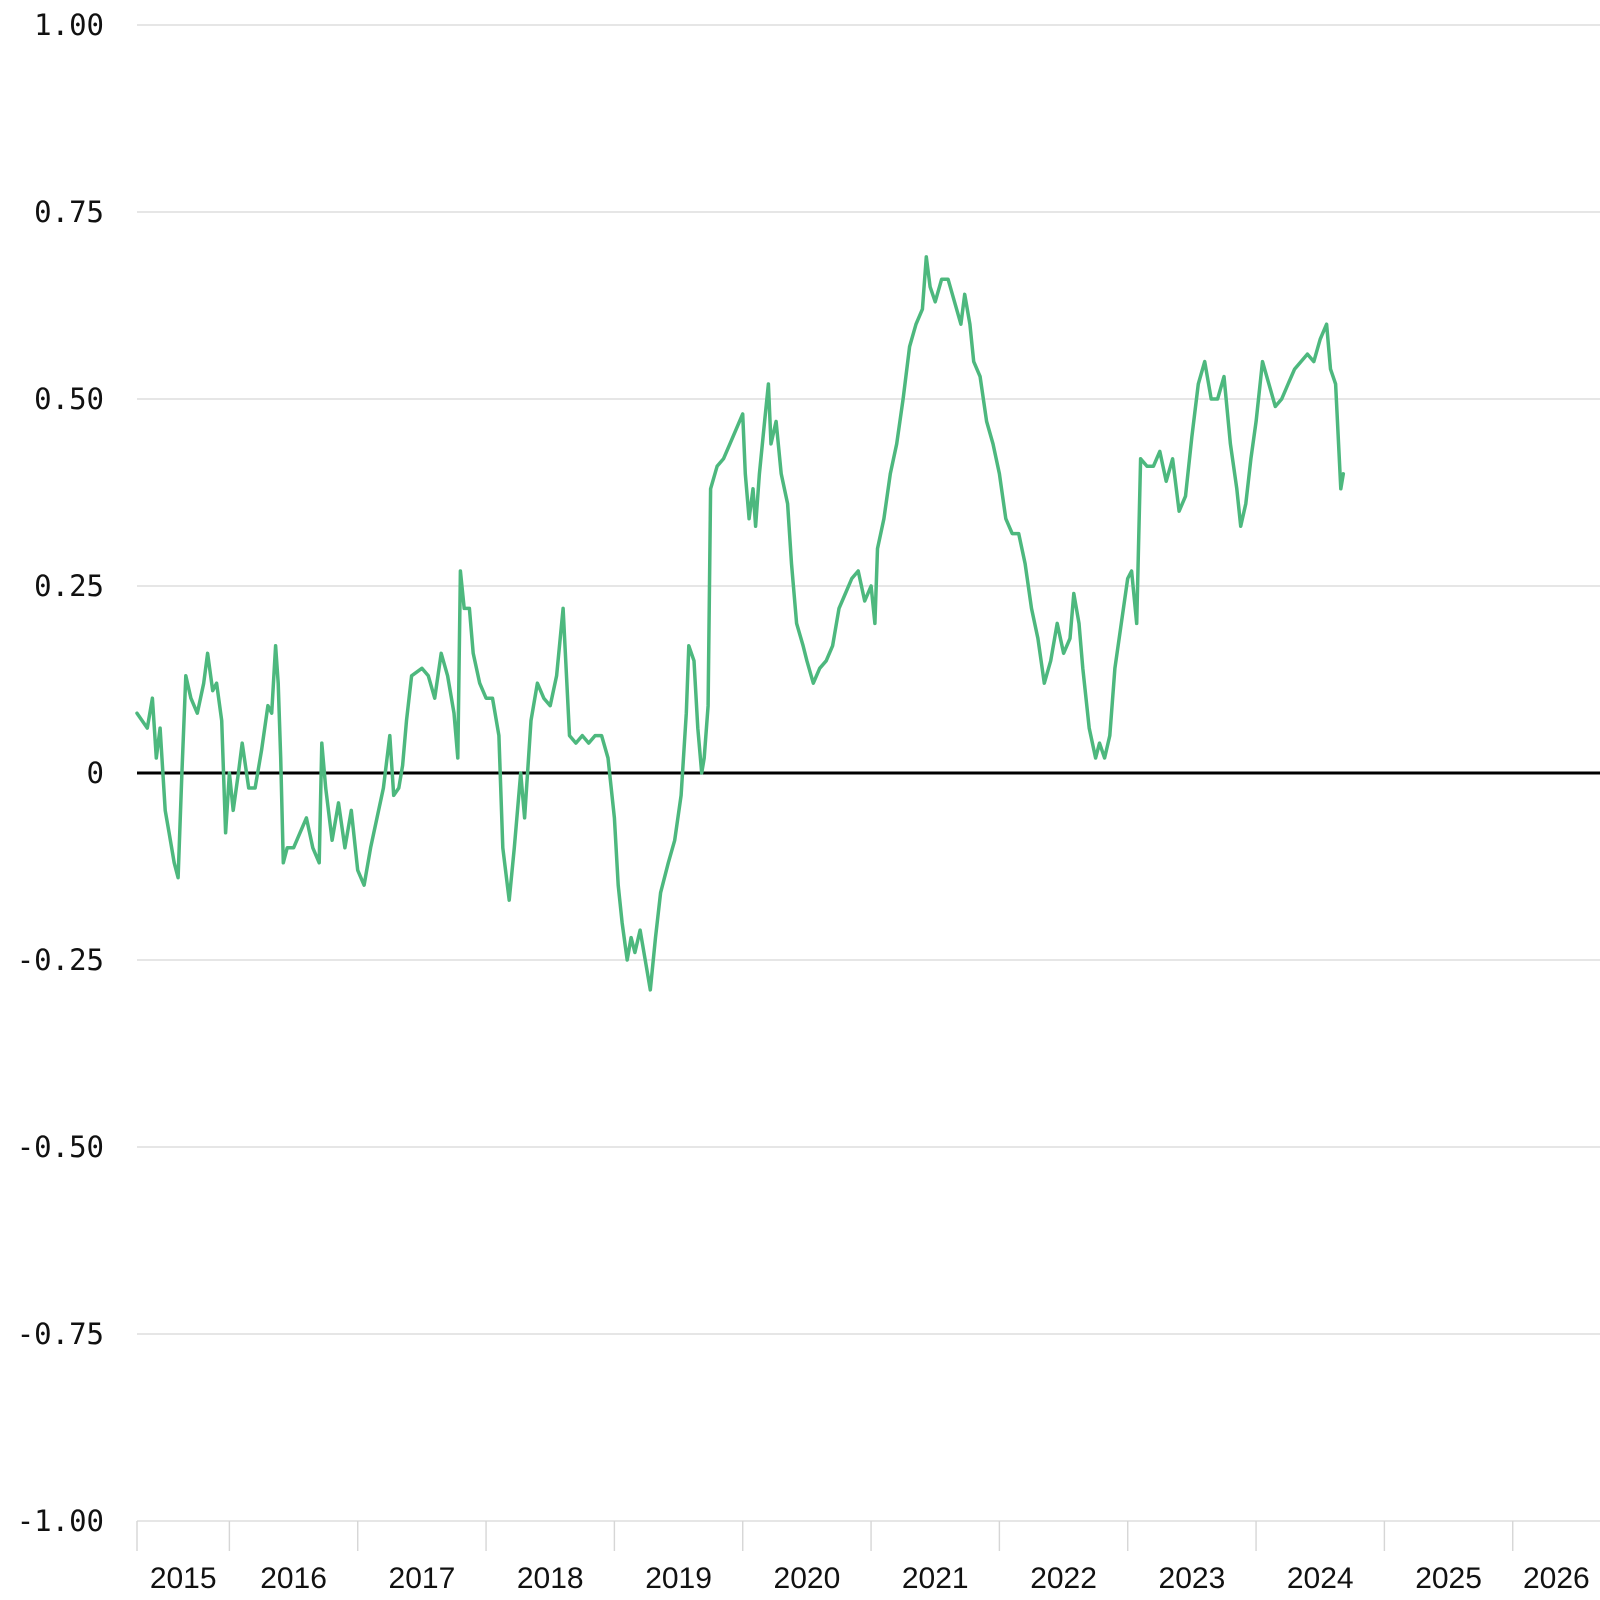 This screenshot has height=1600, width=1600. What do you see at coordinates (1063, 1578) in the screenshot?
I see `x-tick-label: 2022` at bounding box center [1063, 1578].